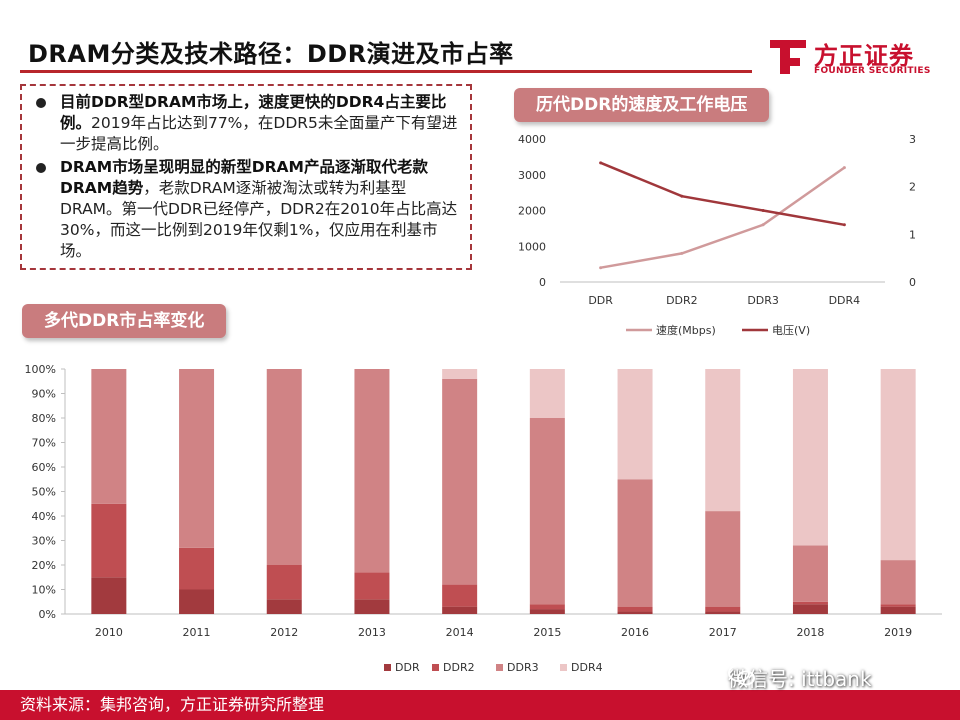 The width and height of the screenshot is (960, 720). Describe the element at coordinates (682, 300) in the screenshot. I see `x-tick-label: DDR2` at that location.